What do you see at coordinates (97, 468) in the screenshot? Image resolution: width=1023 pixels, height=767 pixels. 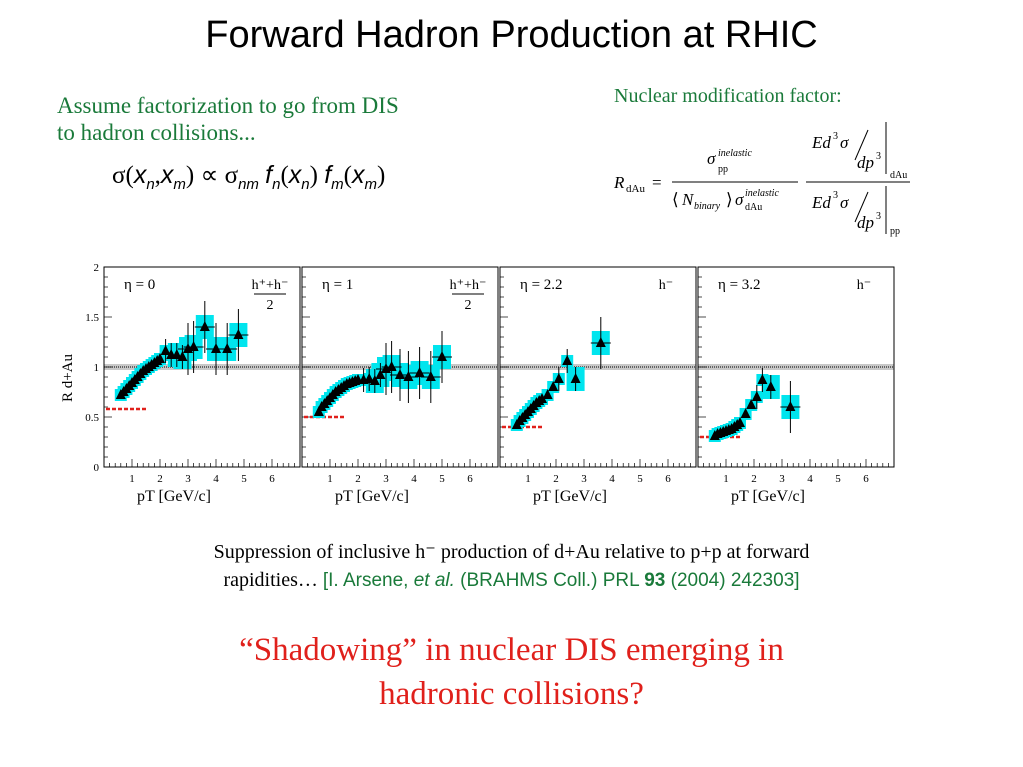 I see `y-tick-label: 0` at bounding box center [97, 468].